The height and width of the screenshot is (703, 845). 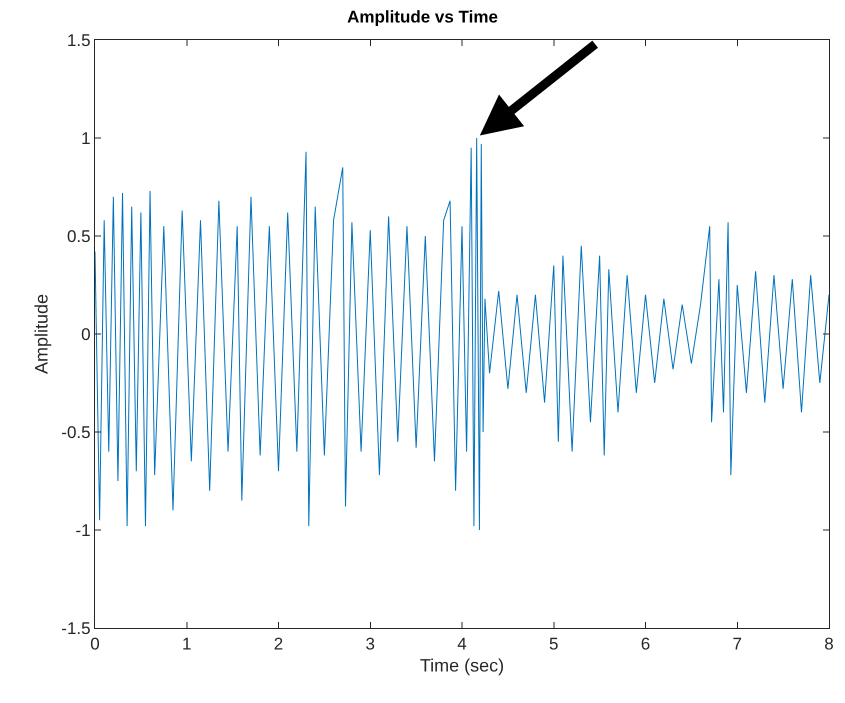 What do you see at coordinates (86, 138) in the screenshot?
I see `y-tick-label: 1` at bounding box center [86, 138].